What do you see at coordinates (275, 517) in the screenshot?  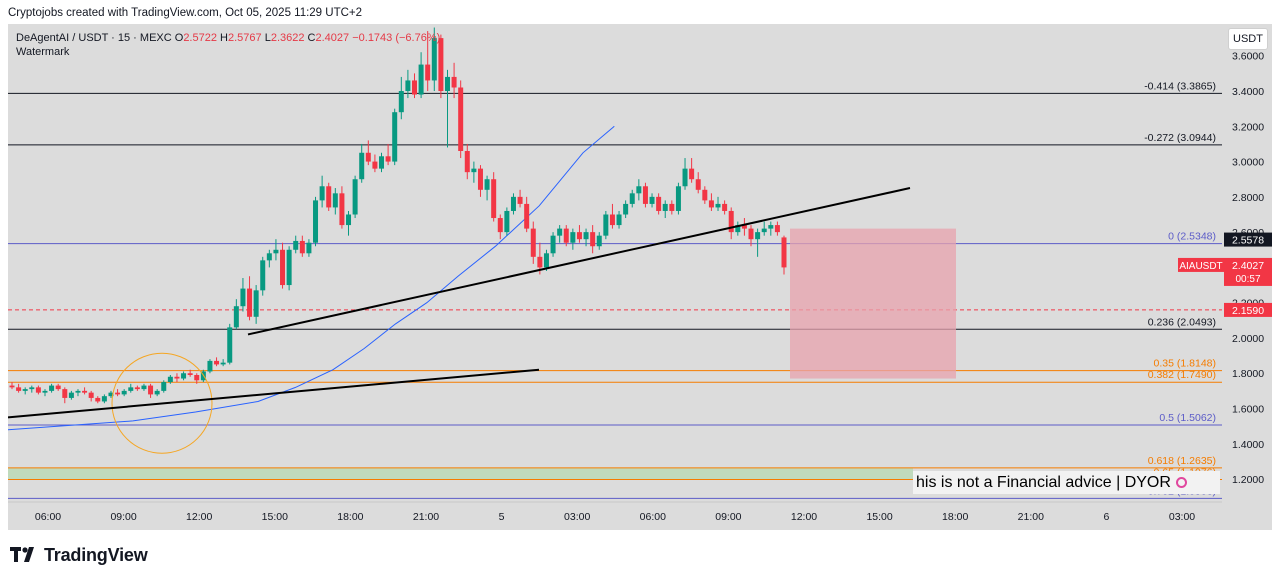 I see `x-tick-label: 15:00` at bounding box center [275, 517].